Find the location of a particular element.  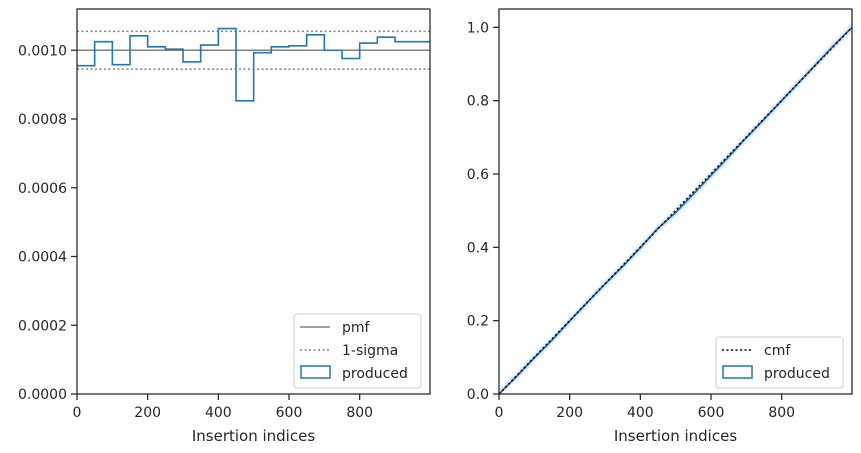

cmf-legend: cmf produced is located at coordinates (779, 362).